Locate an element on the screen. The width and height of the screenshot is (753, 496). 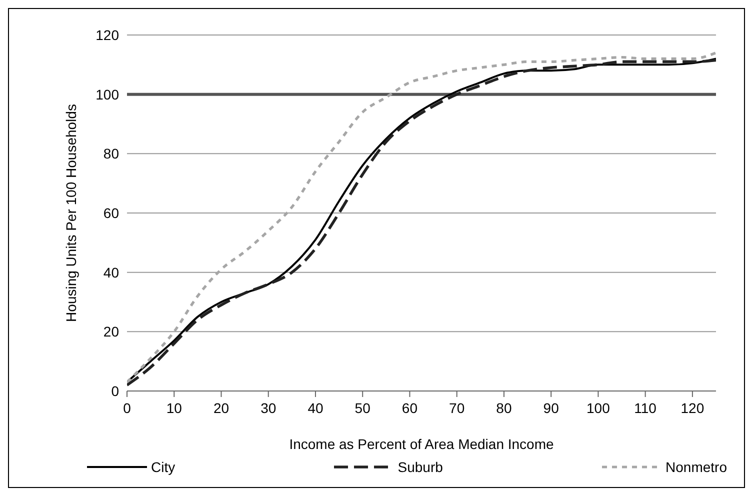
x-axis-title: Income as Percent of Area Median Income is located at coordinates (421, 444).